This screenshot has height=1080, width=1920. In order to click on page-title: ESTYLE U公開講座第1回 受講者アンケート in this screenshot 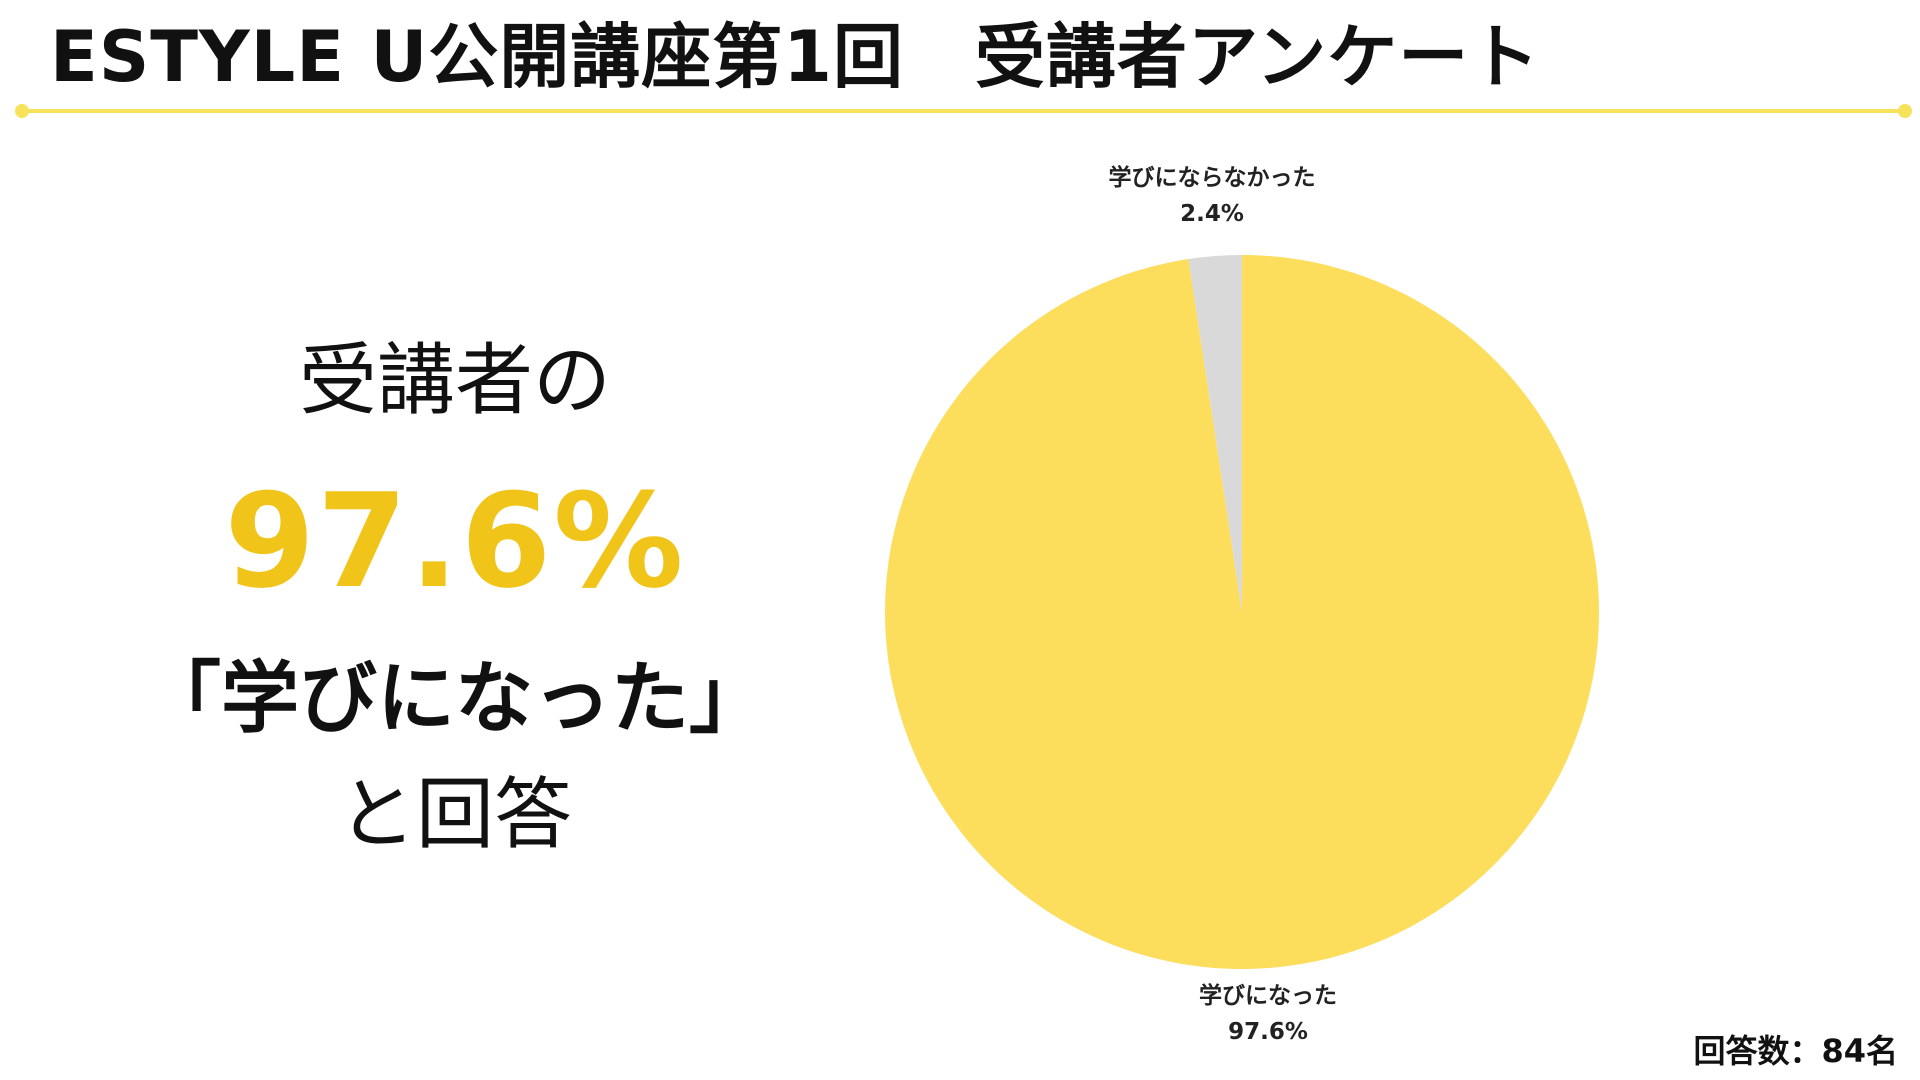, I will do `click(795, 57)`.